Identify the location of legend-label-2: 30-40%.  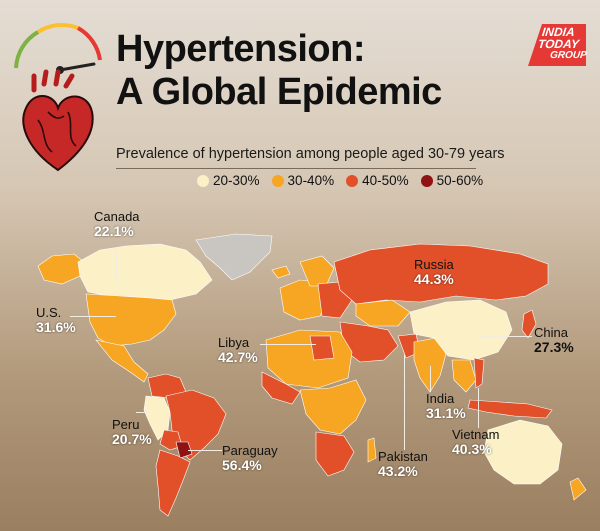
(311, 180).